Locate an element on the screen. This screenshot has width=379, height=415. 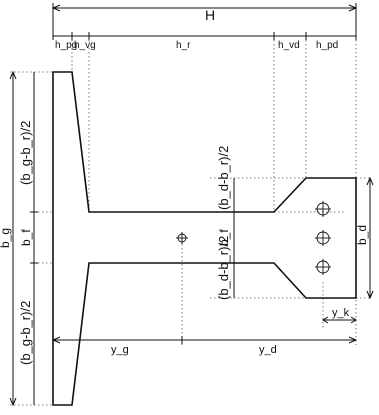
label-b-d: b_d is located at coordinates (362, 235).